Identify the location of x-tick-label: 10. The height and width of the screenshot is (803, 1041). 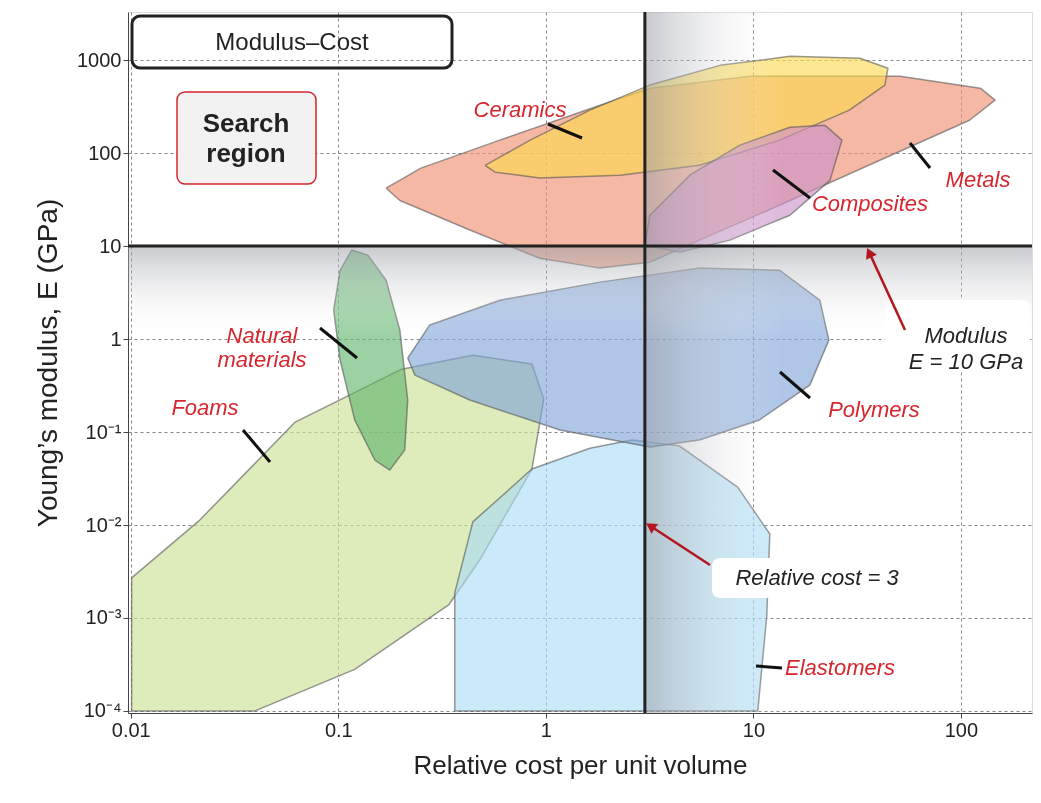
(754, 729).